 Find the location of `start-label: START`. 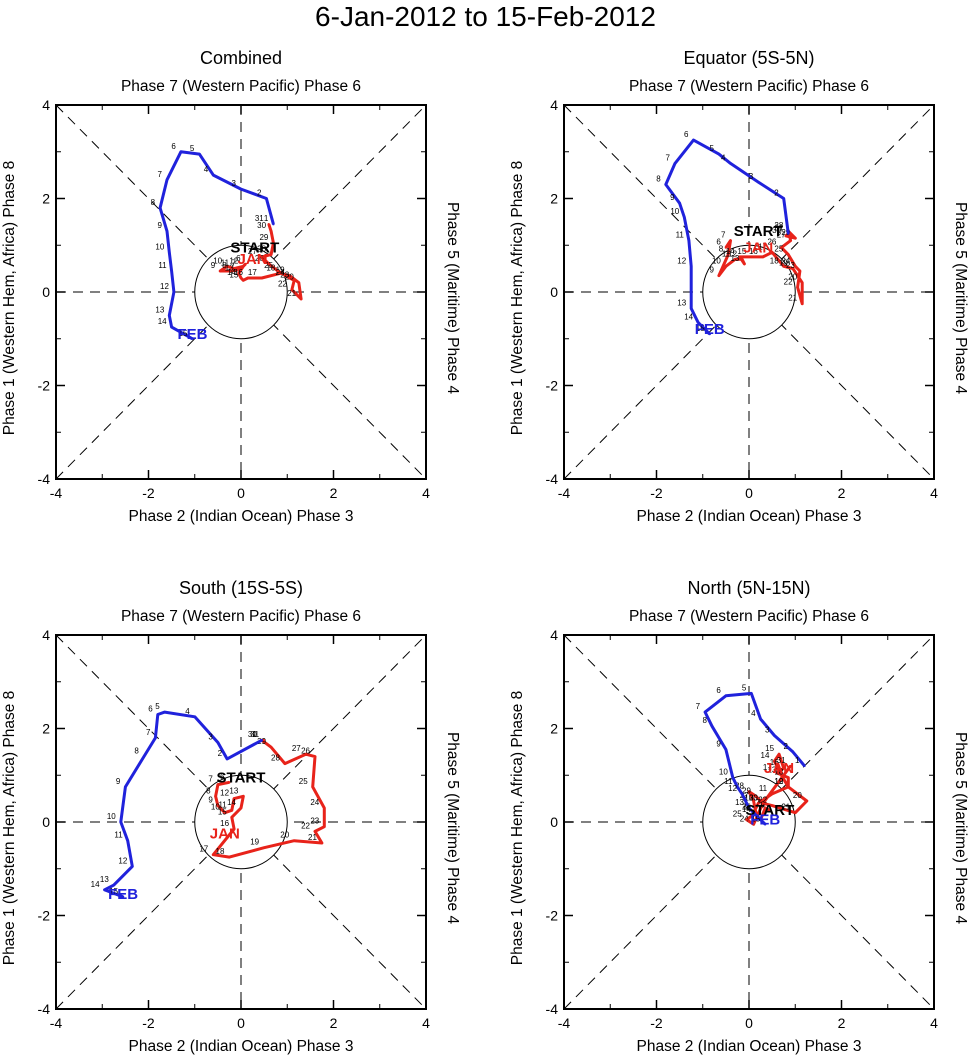

start-label: START is located at coordinates (758, 231).